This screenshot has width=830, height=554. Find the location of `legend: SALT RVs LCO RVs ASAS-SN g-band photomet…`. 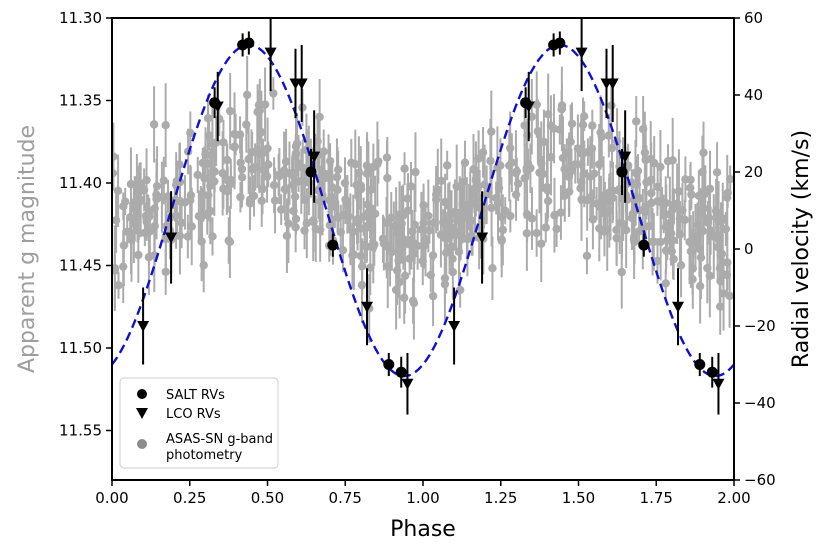

legend: SALT RVs LCO RVs ASAS-SN g-band photomet… is located at coordinates (199, 423).